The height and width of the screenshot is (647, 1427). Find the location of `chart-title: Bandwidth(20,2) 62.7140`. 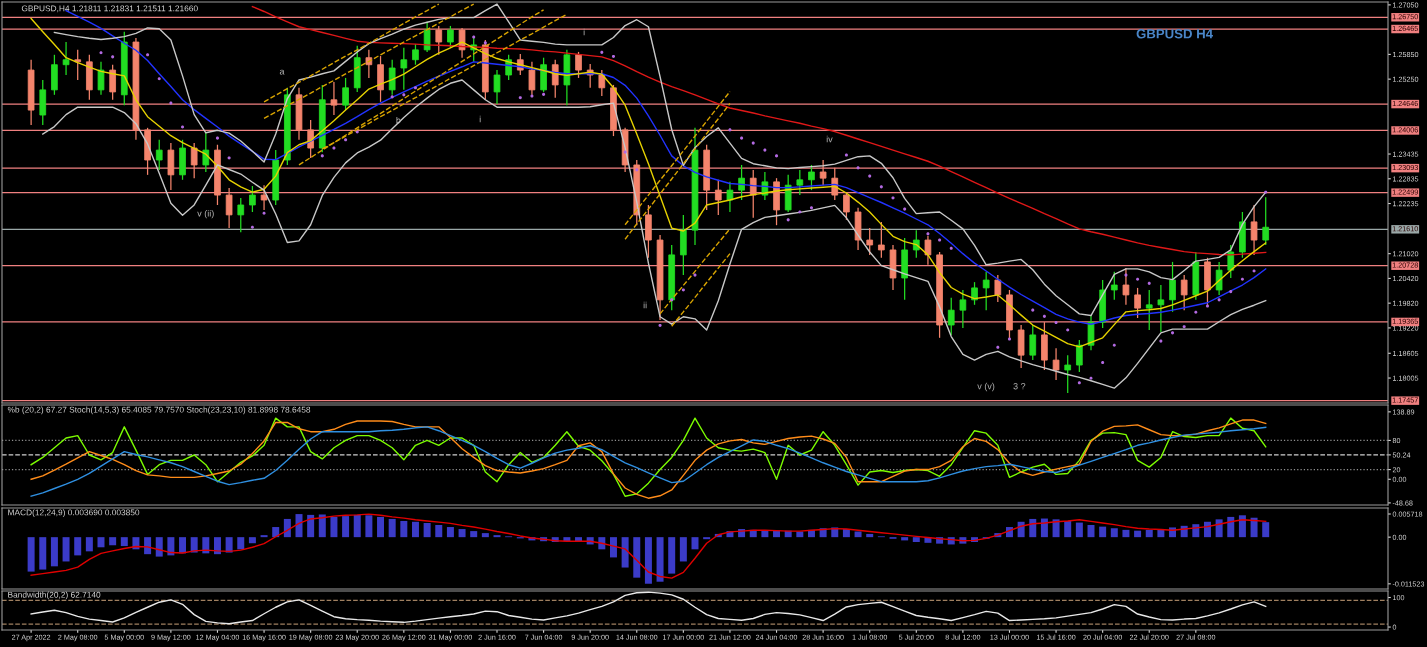

chart-title: Bandwidth(20,2) 62.7140 is located at coordinates (54, 595).